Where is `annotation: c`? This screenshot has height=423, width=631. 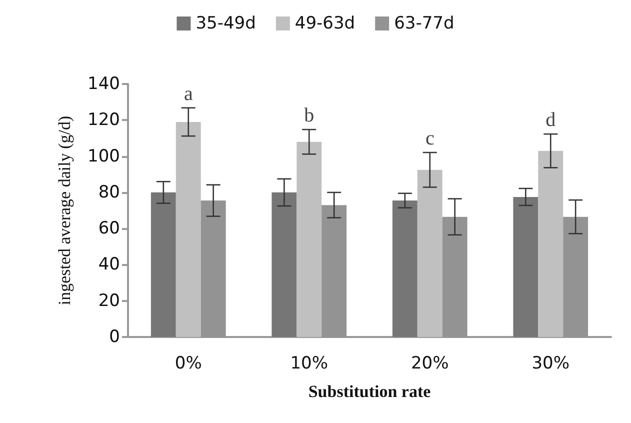
annotation: c is located at coordinates (429, 138).